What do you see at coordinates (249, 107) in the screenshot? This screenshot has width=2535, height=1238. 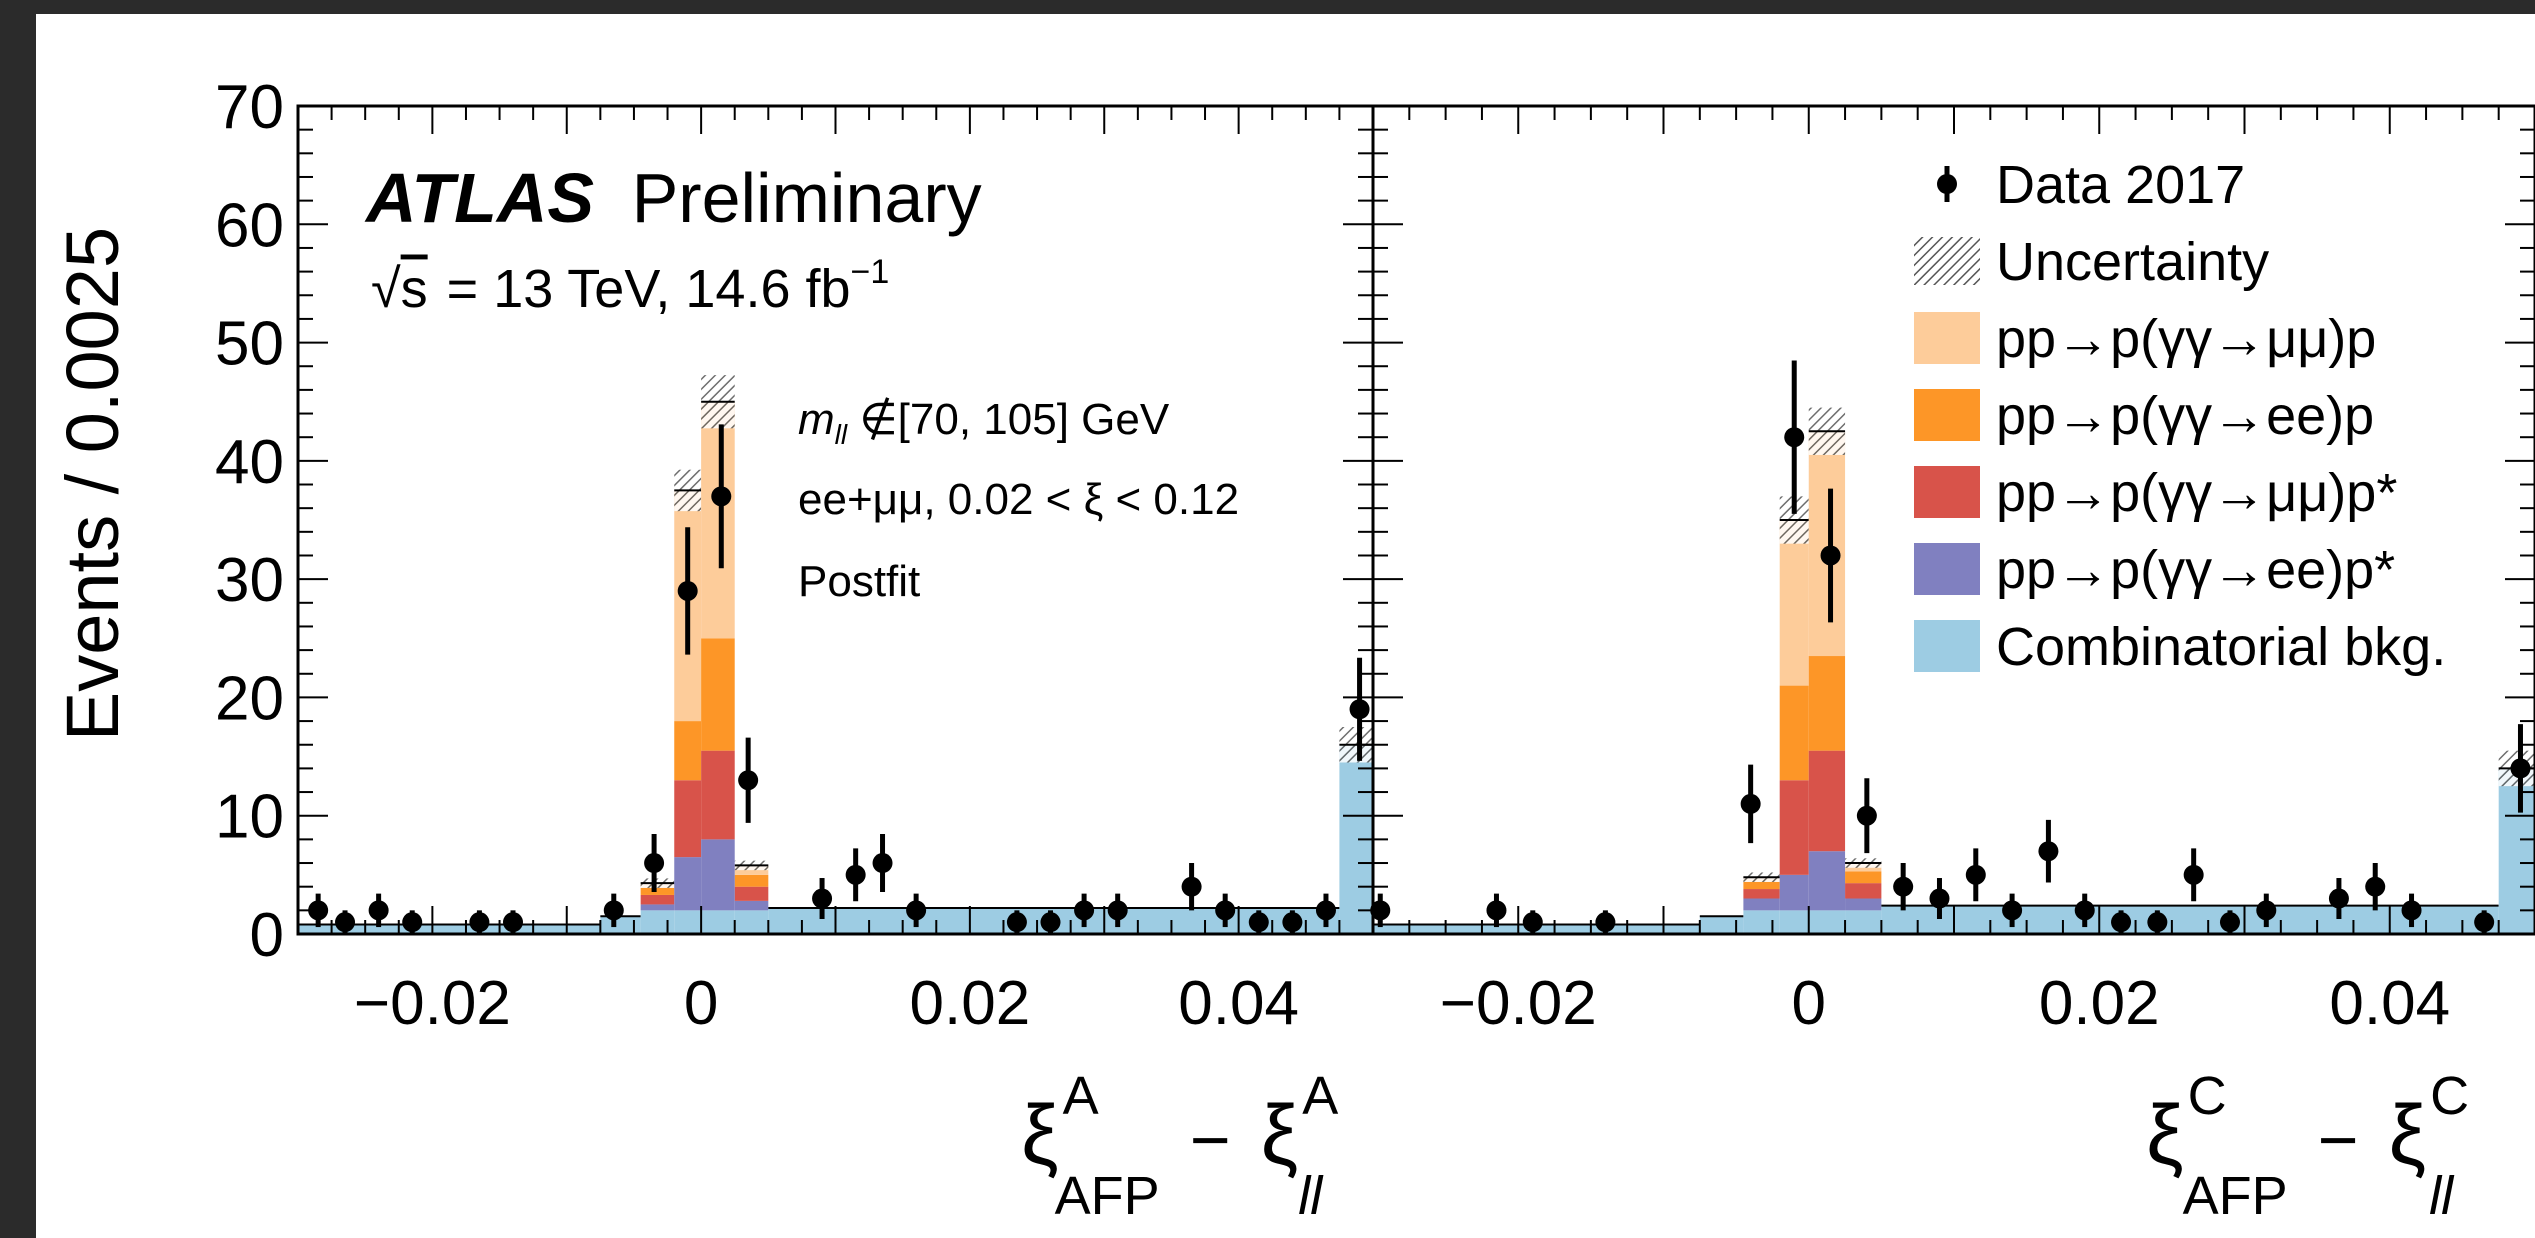 I see `y-tick-label: 70` at bounding box center [249, 107].